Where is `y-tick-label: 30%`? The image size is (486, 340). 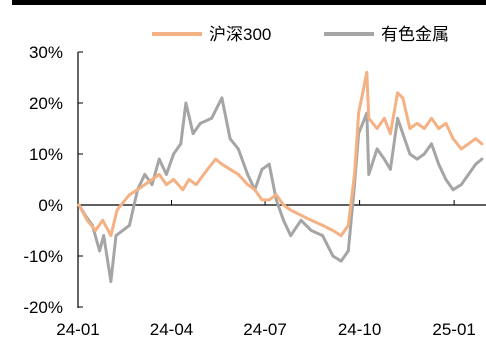 y-tick-label: 30% is located at coordinates (46, 52).